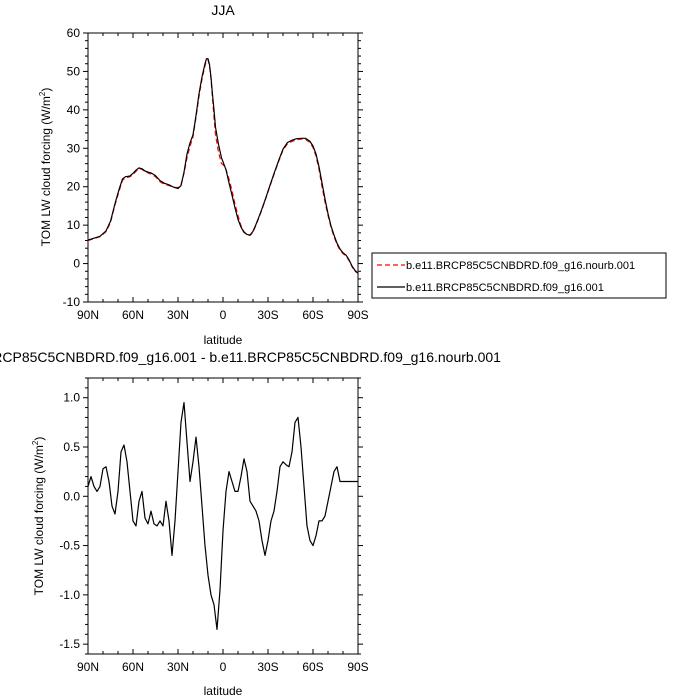 The width and height of the screenshot is (700, 700). Describe the element at coordinates (72, 302) in the screenshot. I see `y-tick-label: -10` at that location.